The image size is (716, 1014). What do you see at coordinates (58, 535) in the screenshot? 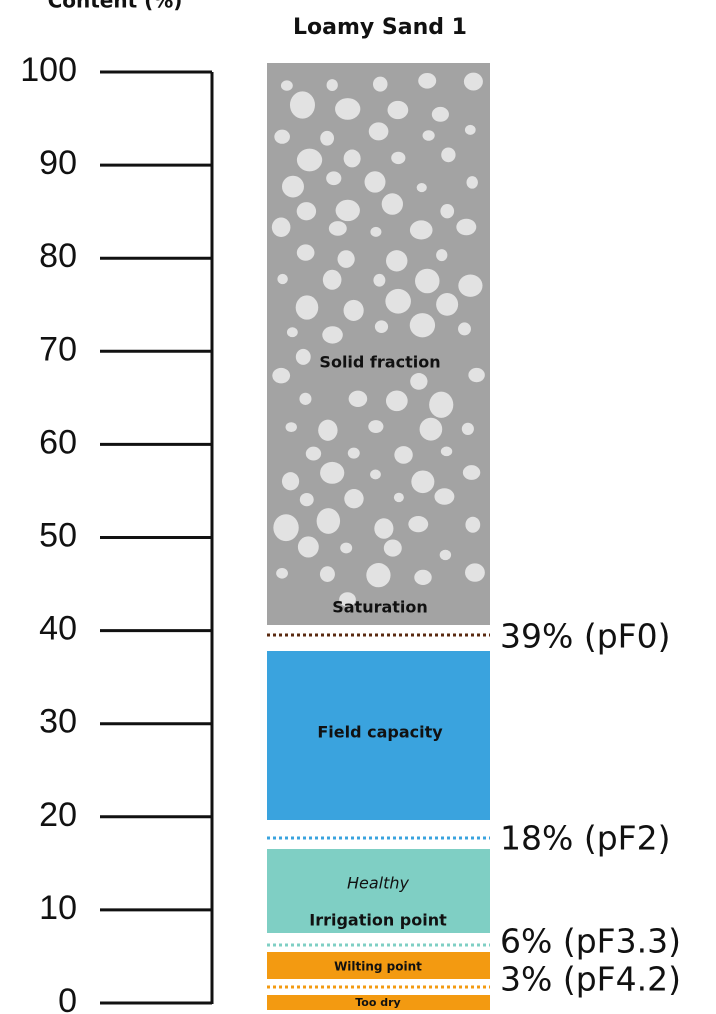
I see `tick-label: 50` at bounding box center [58, 535].